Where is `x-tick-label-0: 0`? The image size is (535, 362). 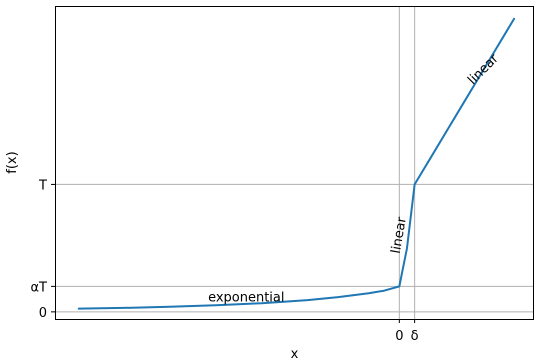 x-tick-label-0: 0 is located at coordinates (399, 336).